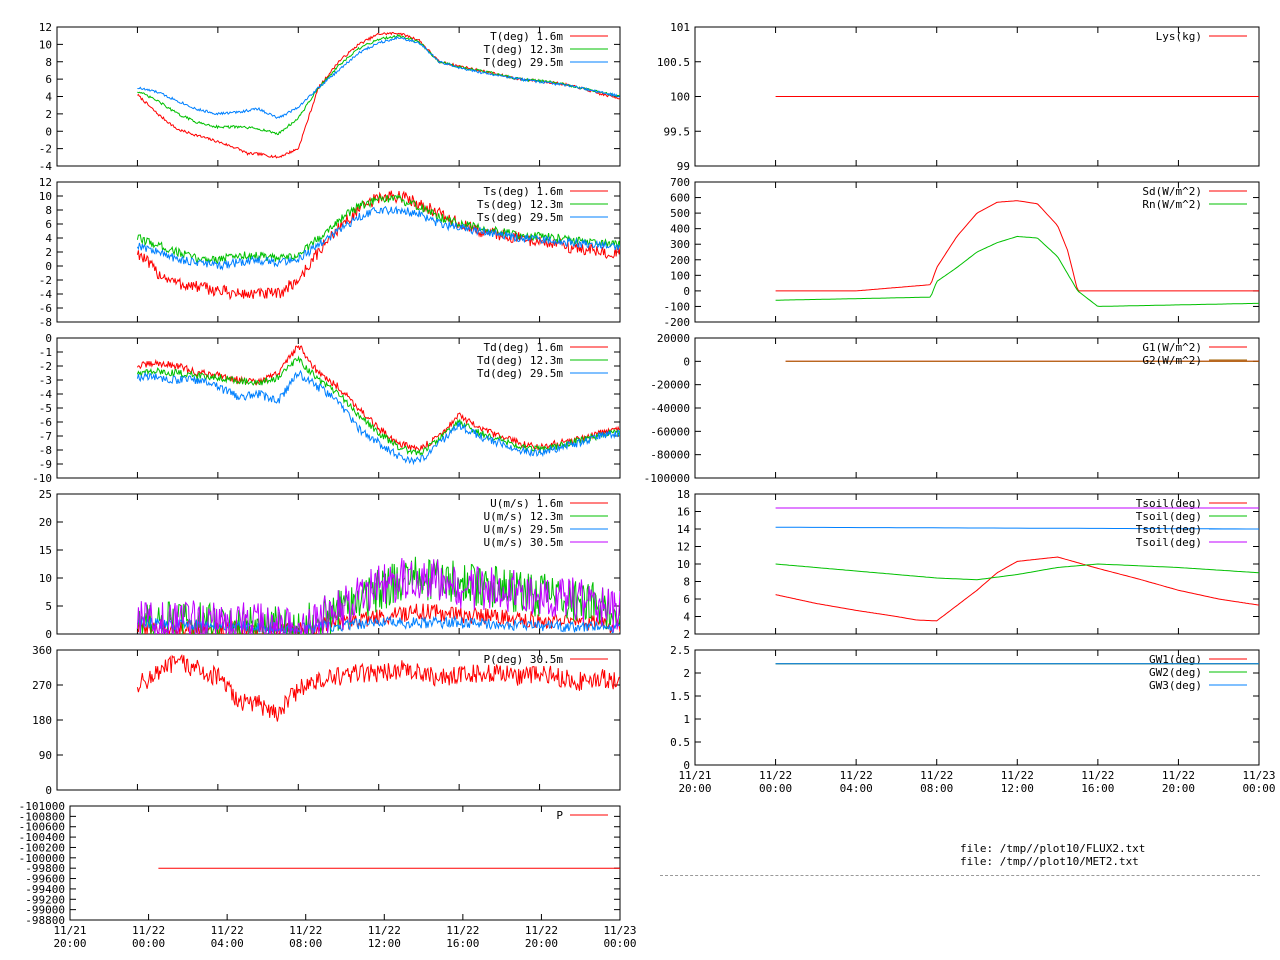  Describe the element at coordinates (42, 478) in the screenshot. I see `y-tick-label: -10` at that location.